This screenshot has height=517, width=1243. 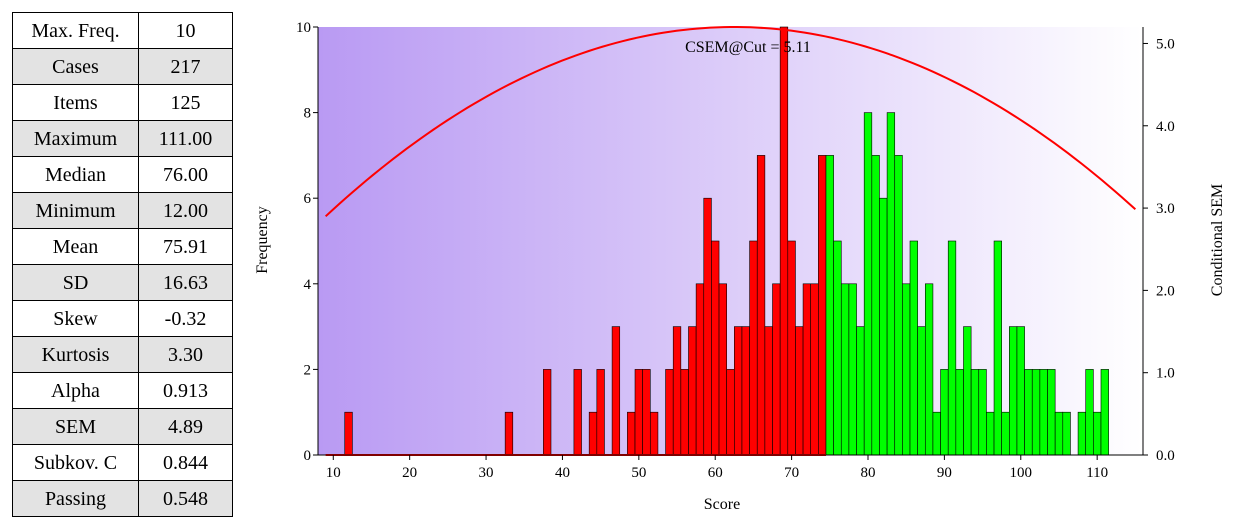 I want to click on stats-row: Cases 217, so click(x=122, y=66).